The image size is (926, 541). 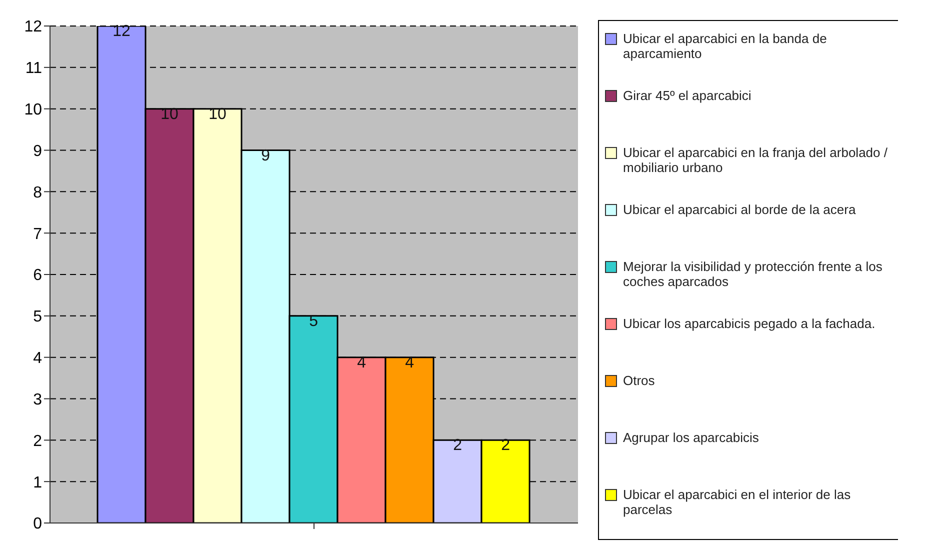 What do you see at coordinates (37, 151) in the screenshot?
I see `y-tick-label: 9` at bounding box center [37, 151].